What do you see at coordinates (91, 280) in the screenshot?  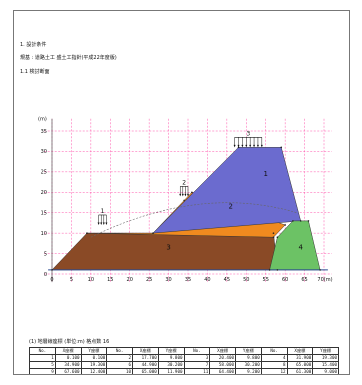 I see `x-tick-label: 10` at bounding box center [91, 280].